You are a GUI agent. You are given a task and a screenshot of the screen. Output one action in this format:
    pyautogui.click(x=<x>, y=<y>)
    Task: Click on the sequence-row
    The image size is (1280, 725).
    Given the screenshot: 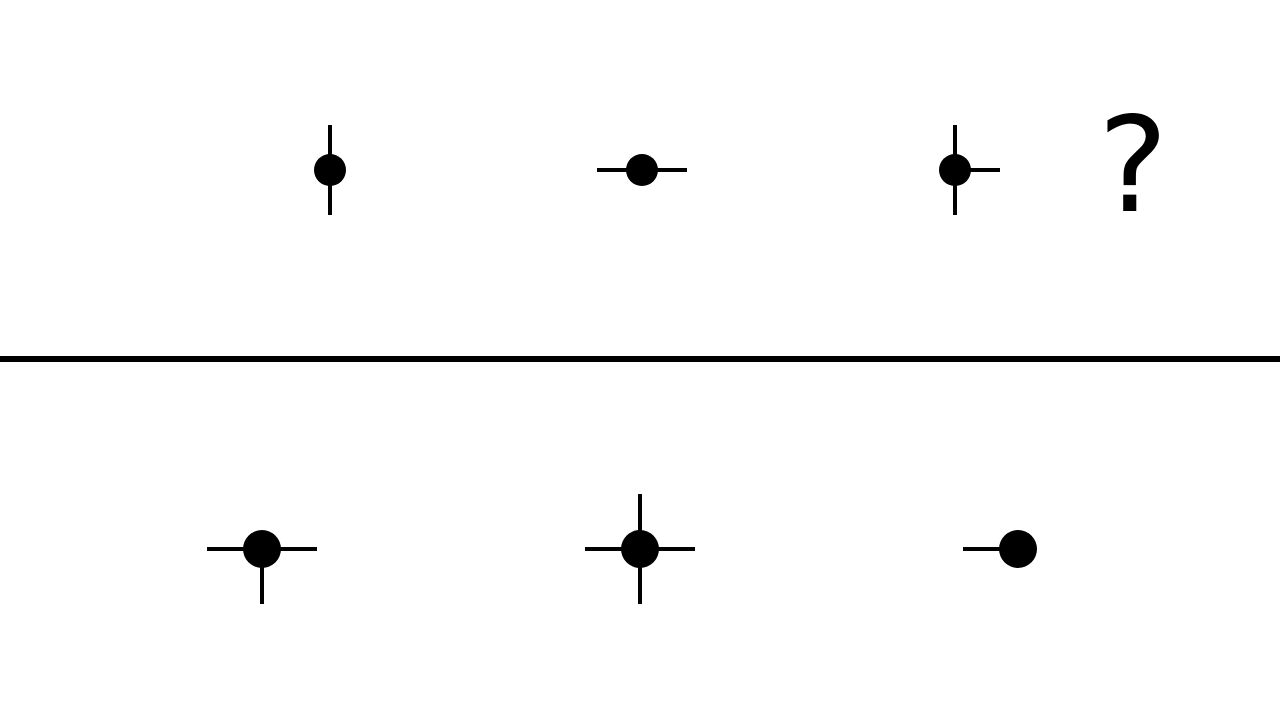 What is the action you would take?
    pyautogui.click(x=657, y=170)
    